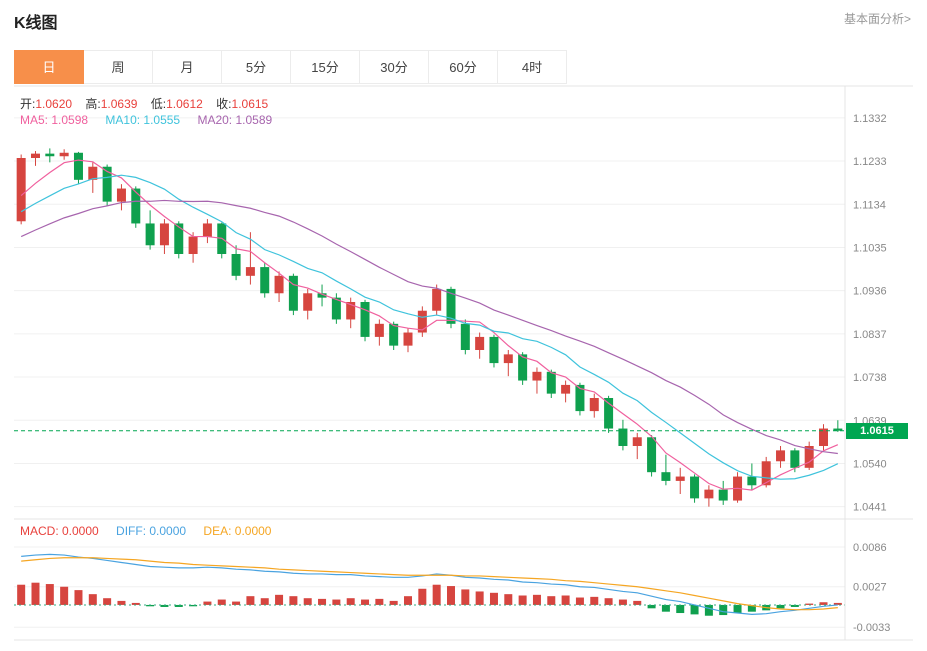 This screenshot has width=927, height=651. Describe the element at coordinates (325, 67) in the screenshot. I see `tab-15min: 15分` at that location.